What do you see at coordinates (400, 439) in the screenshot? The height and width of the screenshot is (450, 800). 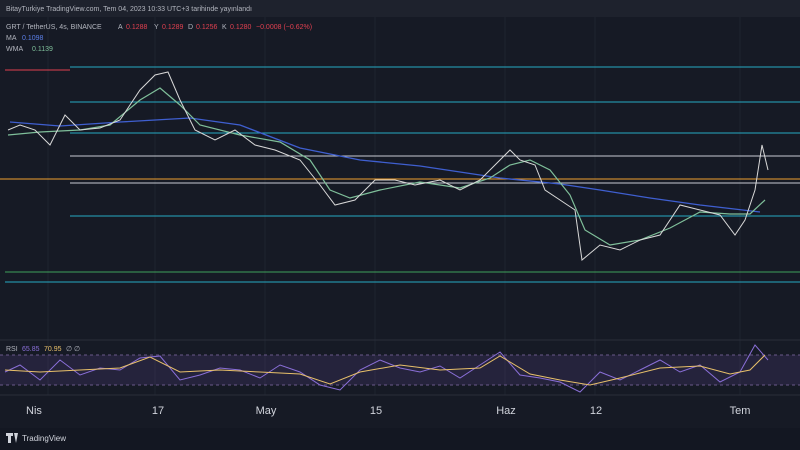 I see `footer-bar` at bounding box center [400, 439].